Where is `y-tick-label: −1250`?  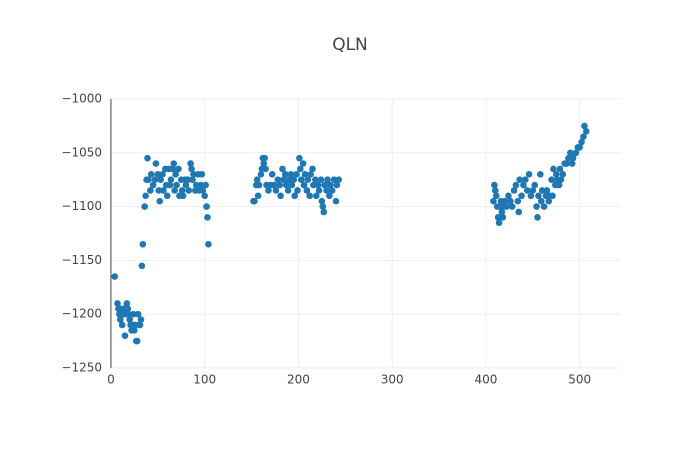 y-tick-label: −1250 is located at coordinates (81, 368).